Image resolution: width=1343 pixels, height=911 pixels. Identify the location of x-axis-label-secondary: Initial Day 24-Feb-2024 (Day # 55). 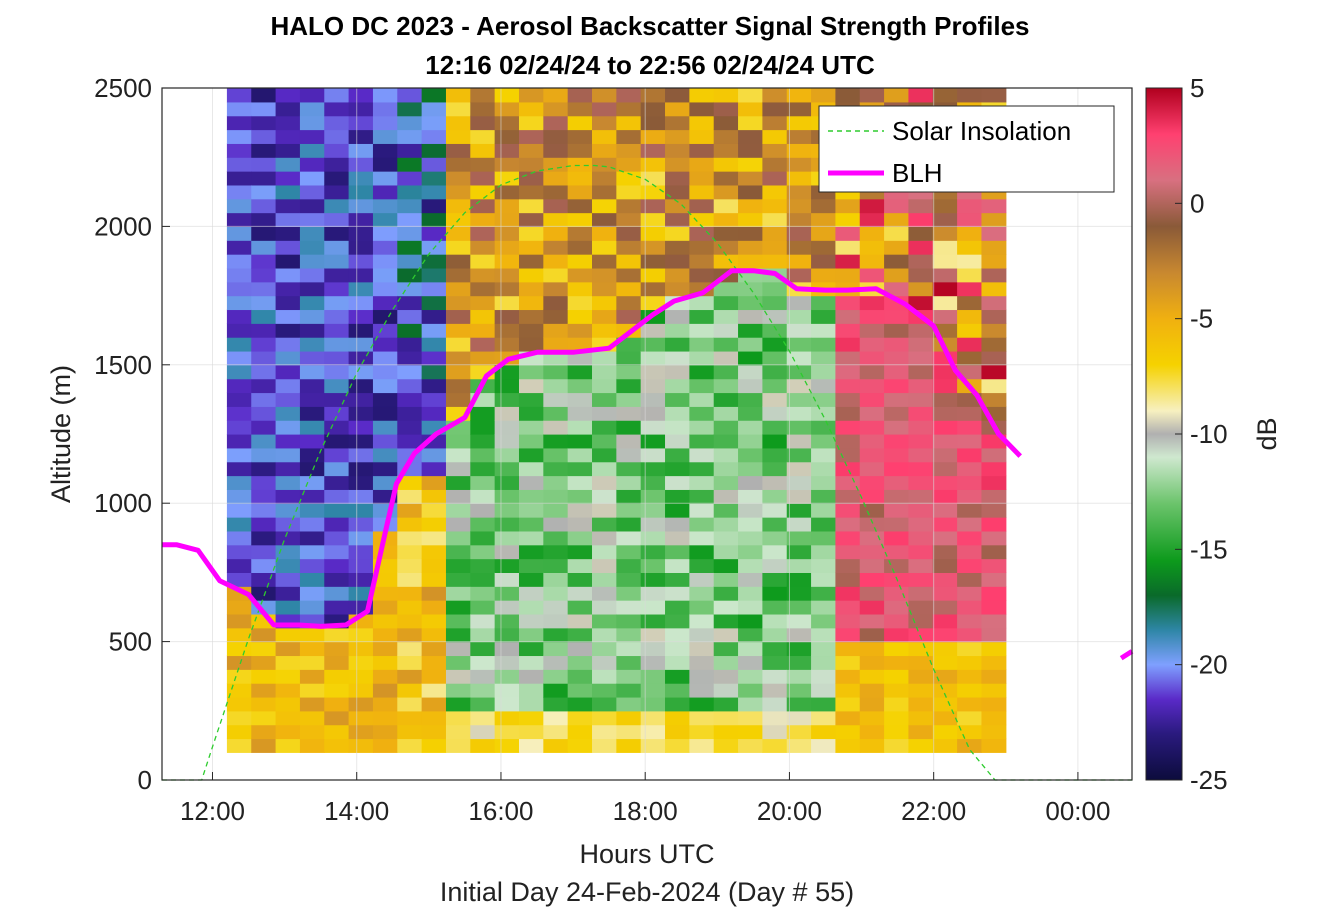
(647, 892).